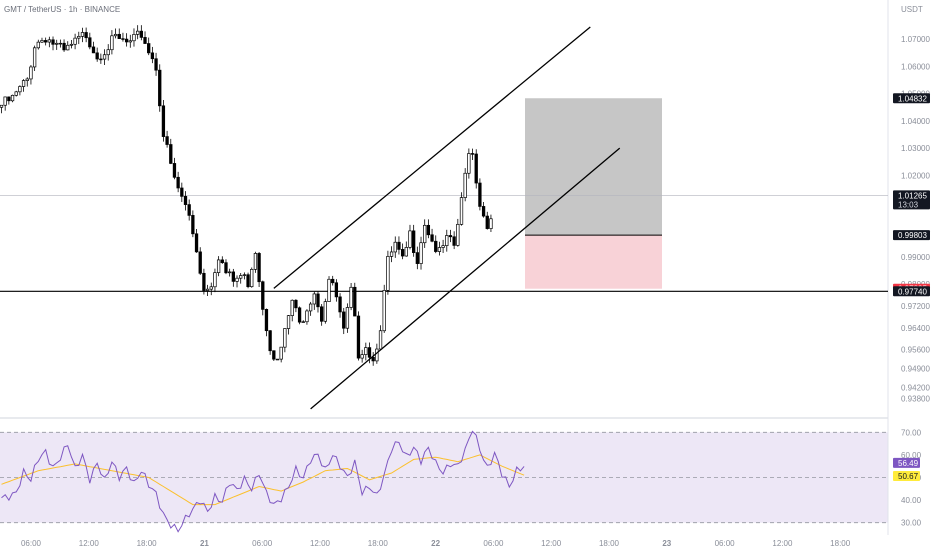 The width and height of the screenshot is (932, 550). I want to click on price-tick-label: 0.96400, so click(915, 328).